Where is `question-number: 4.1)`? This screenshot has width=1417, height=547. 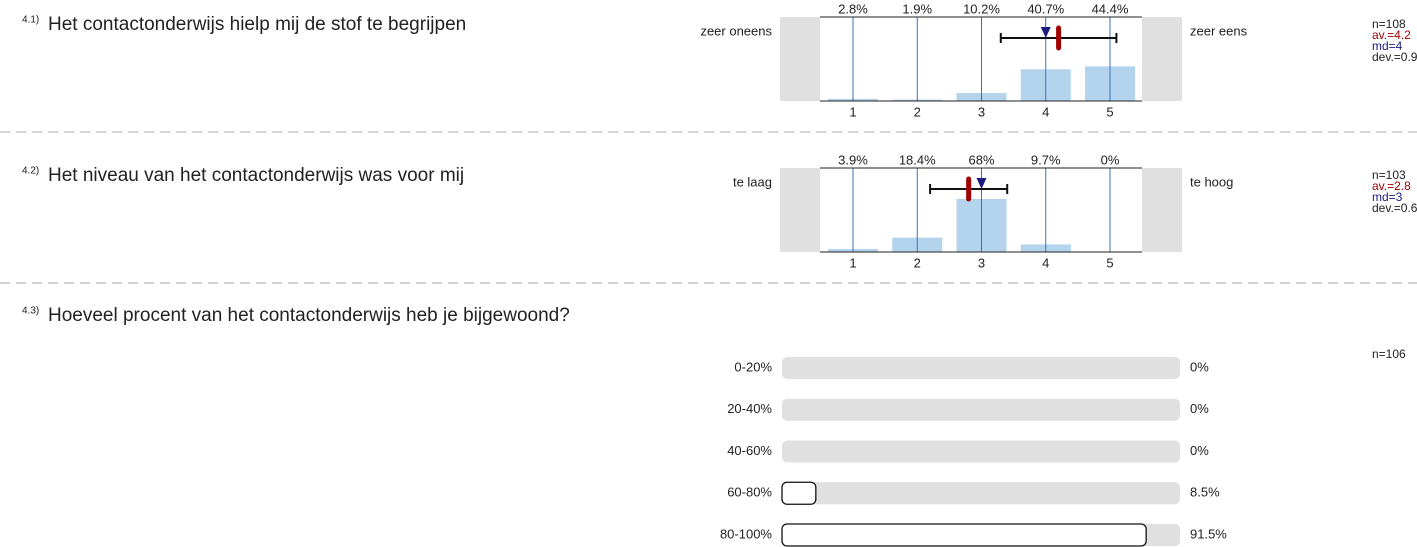
question-number: 4.1) is located at coordinates (30, 20).